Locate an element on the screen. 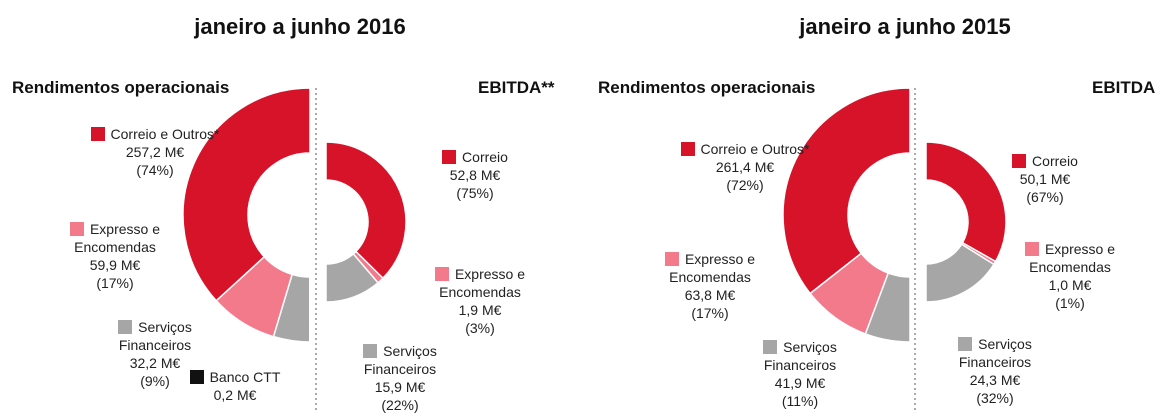  segment-label: Correio 52,8 M€ (75%) is located at coordinates (475, 175).